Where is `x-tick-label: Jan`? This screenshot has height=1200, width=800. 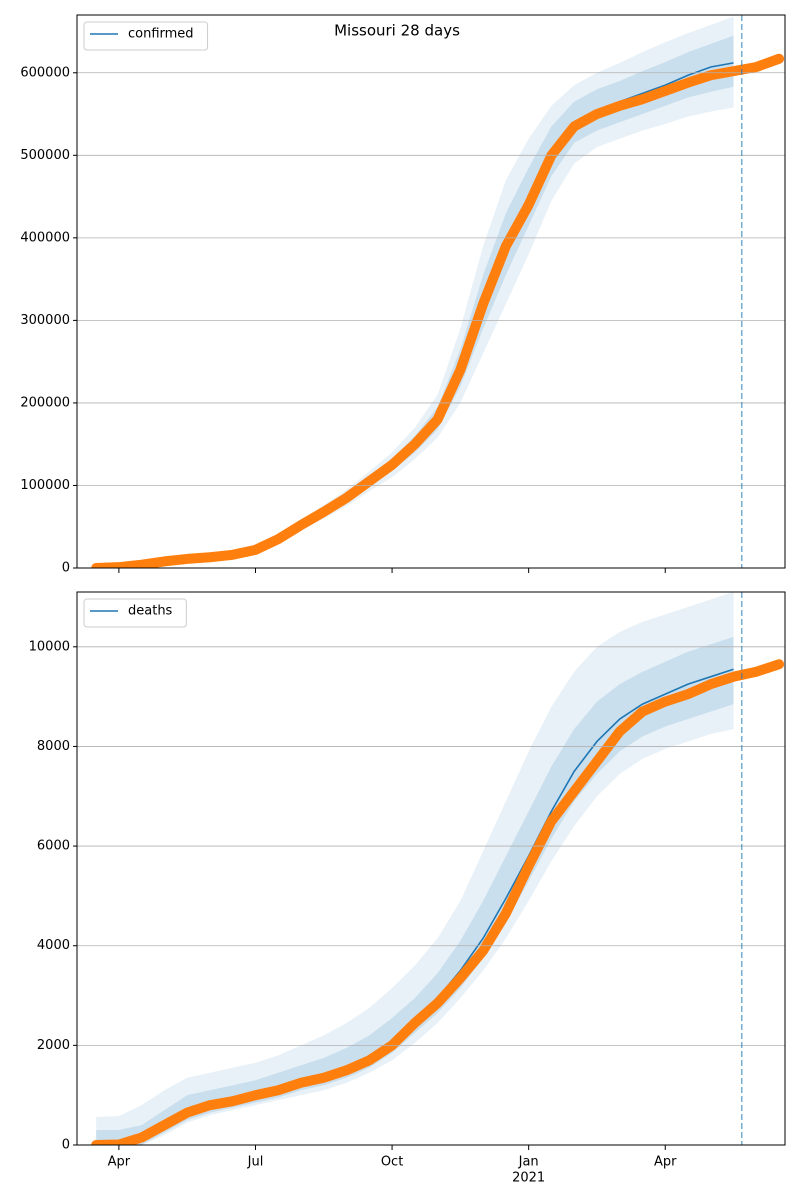
x-tick-label: Jan is located at coordinates (528, 1162).